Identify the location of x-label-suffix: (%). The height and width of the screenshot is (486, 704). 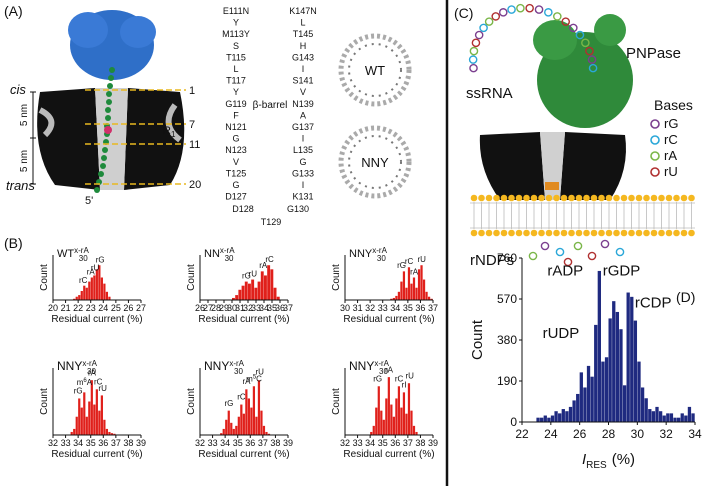
(623, 459).